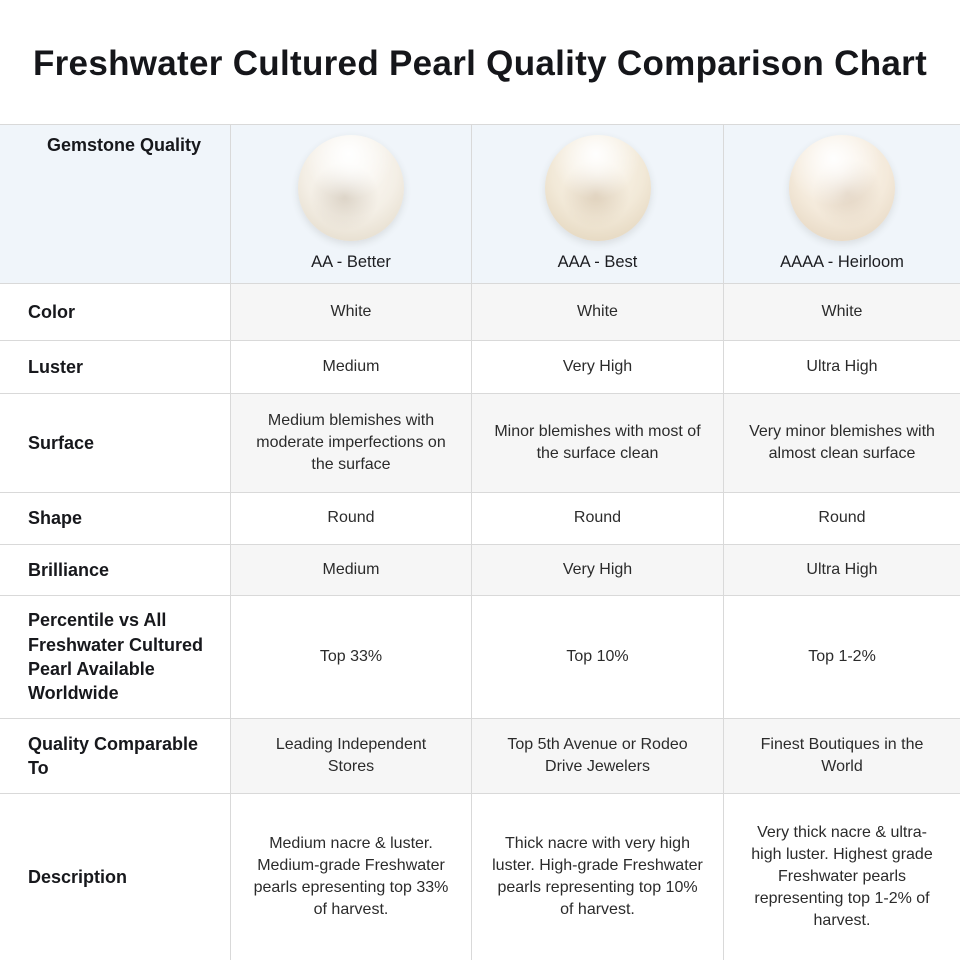 The image size is (960, 960). I want to click on row-label-surface: Surface, so click(61, 442).